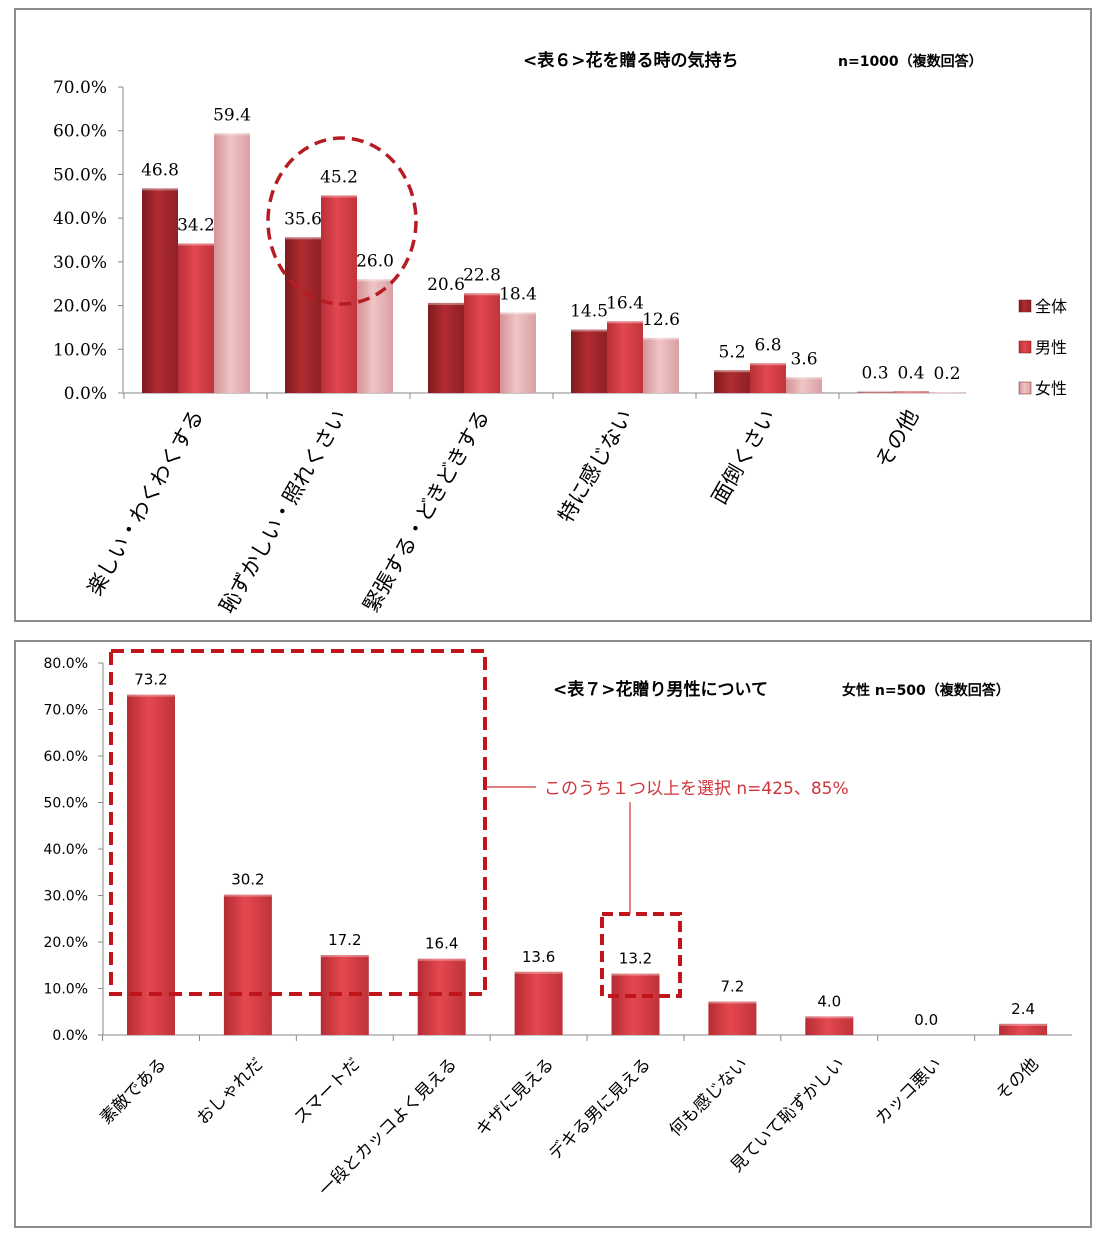 The height and width of the screenshot is (1248, 1113). I want to click on data-label: 2.4, so click(1023, 1009).